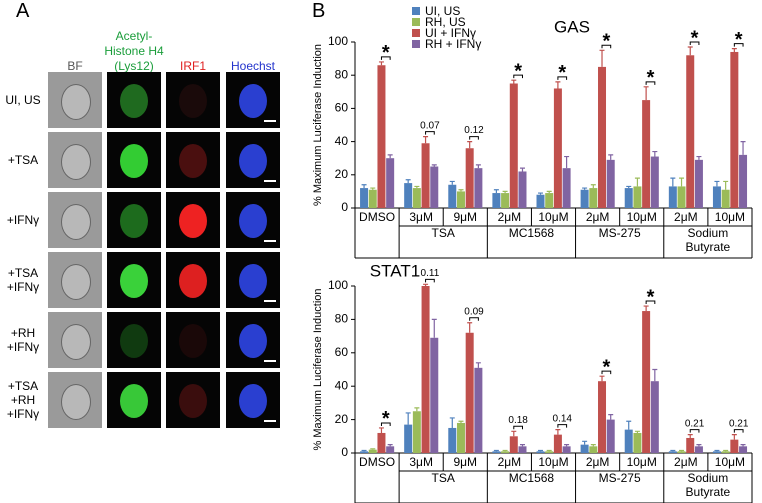  Describe the element at coordinates (531, 478) in the screenshot. I see `group-label: MC1568` at that location.